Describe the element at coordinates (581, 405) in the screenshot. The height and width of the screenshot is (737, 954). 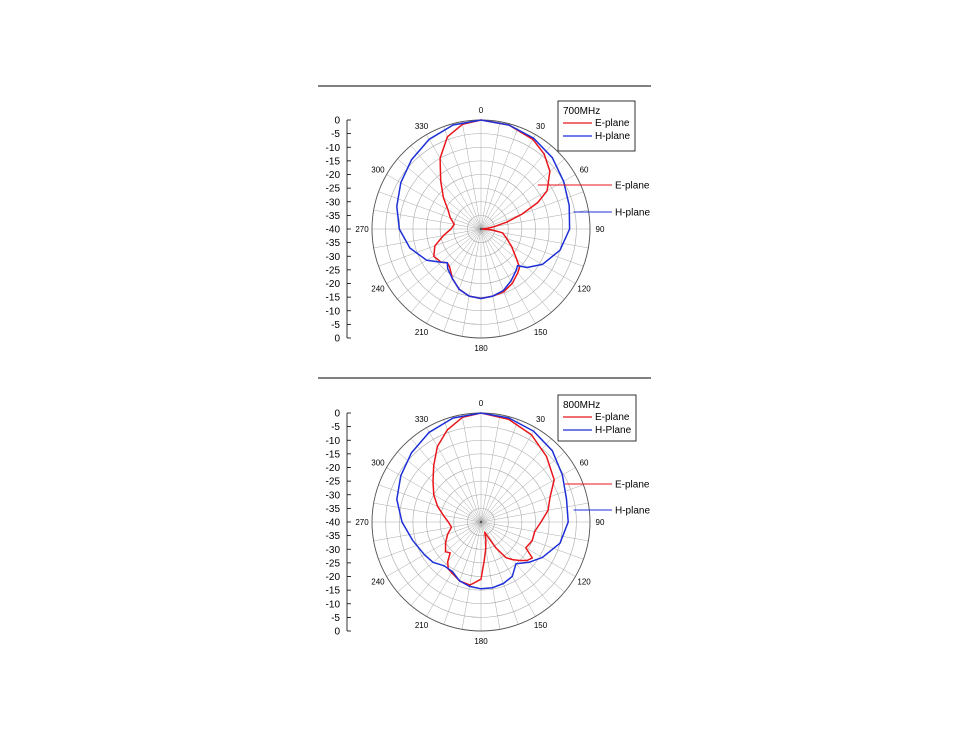
I see `legend-title: 800MHz` at that location.